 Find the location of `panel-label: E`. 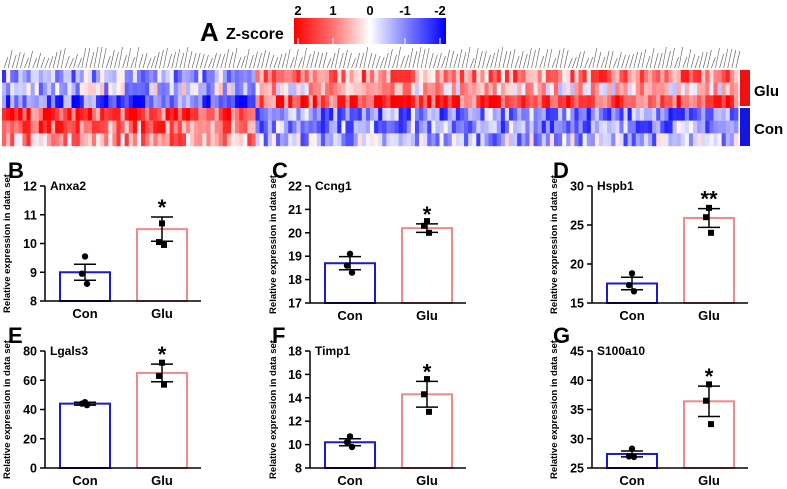

panel-label: E is located at coordinates (15, 335).